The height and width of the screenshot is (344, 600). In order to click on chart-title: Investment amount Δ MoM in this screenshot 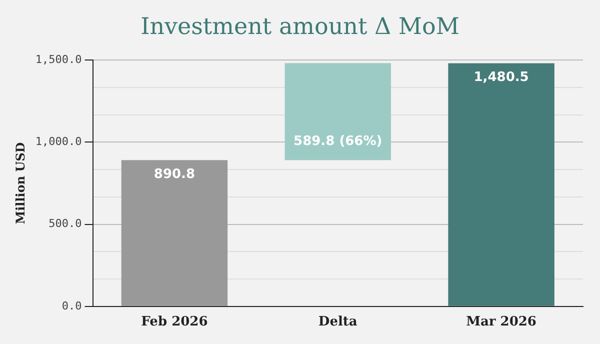, I will do `click(300, 27)`.